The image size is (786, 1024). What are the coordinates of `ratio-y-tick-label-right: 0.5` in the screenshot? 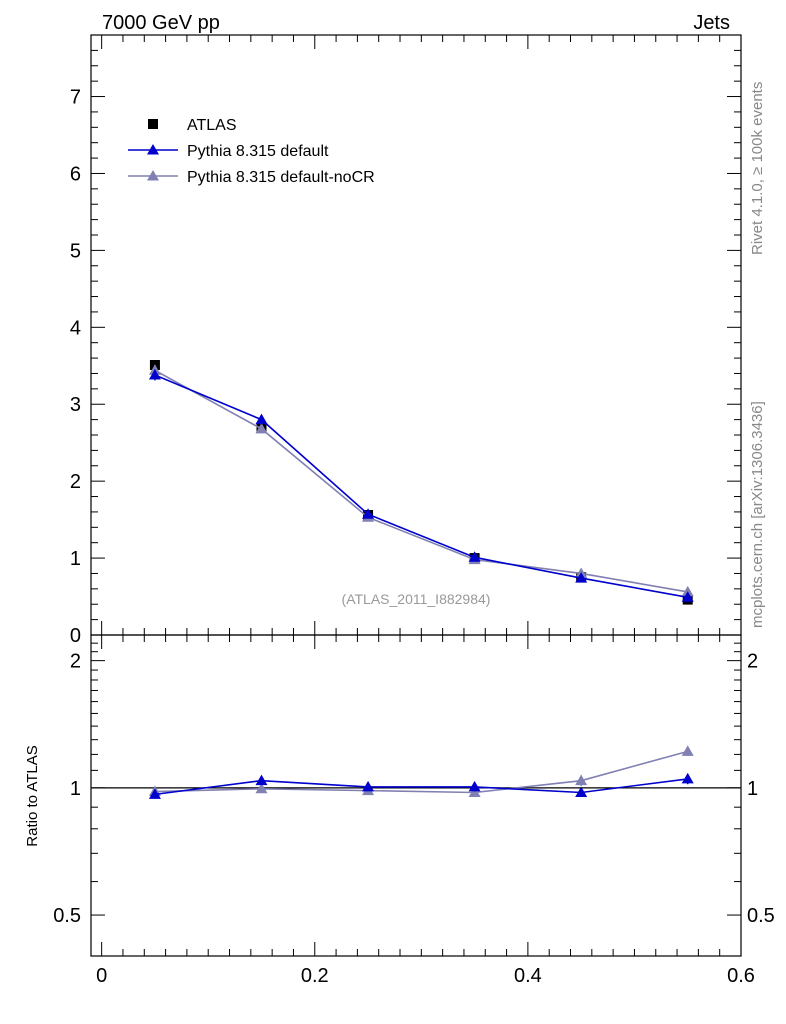 It's located at (761, 916).